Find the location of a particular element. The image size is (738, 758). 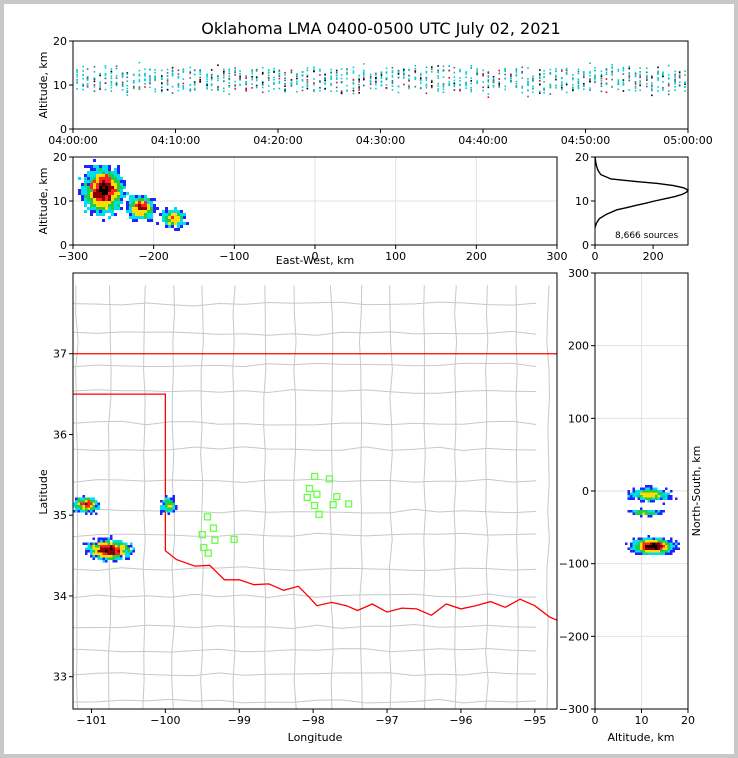

time-tick-label: 04:10:00 is located at coordinates (175, 140).